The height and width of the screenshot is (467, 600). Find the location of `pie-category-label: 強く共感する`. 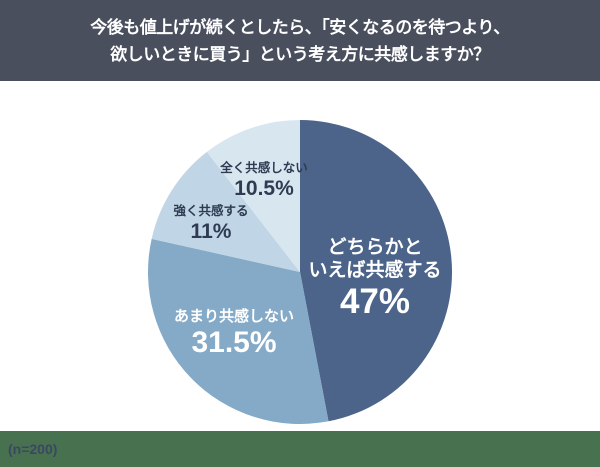

pie-category-label: 強く共感する is located at coordinates (211, 211).